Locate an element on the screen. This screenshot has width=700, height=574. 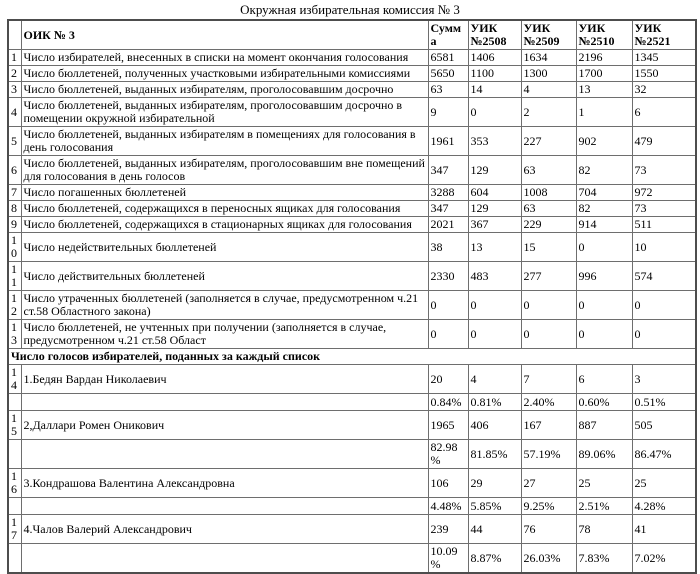
sum-value-cell: 5650 is located at coordinates (448, 73).